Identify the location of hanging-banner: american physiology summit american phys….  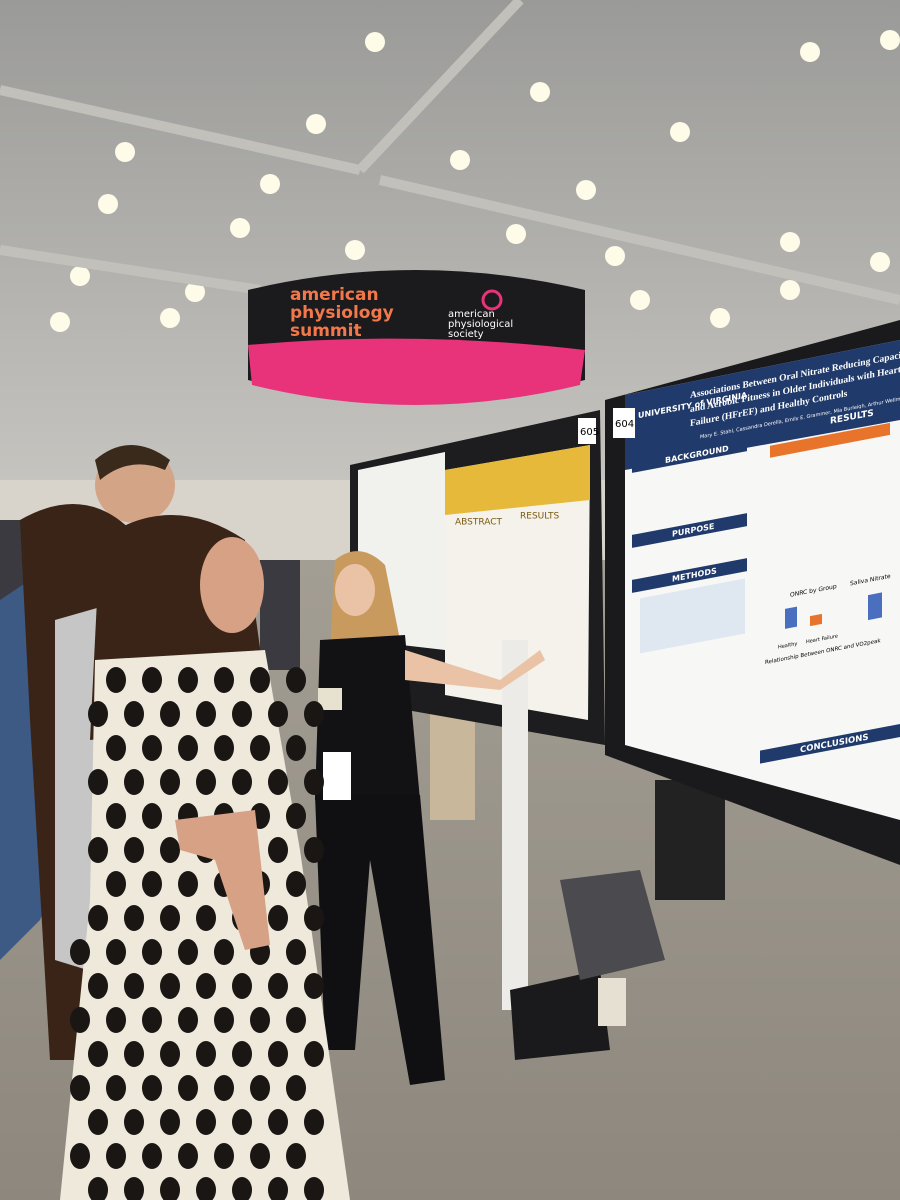
(416, 337).